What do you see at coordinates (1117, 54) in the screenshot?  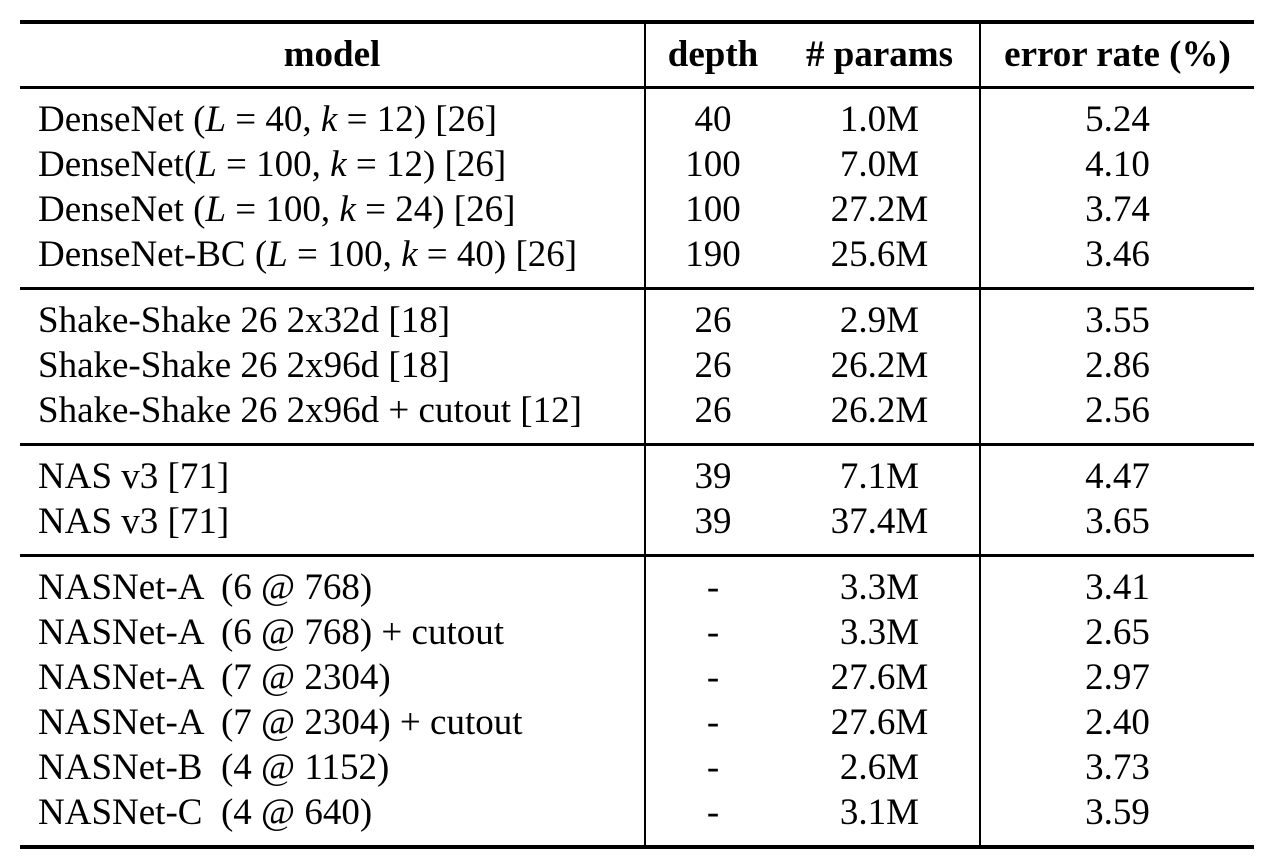 I see `column-header-error-rate: error rate (%)` at bounding box center [1117, 54].